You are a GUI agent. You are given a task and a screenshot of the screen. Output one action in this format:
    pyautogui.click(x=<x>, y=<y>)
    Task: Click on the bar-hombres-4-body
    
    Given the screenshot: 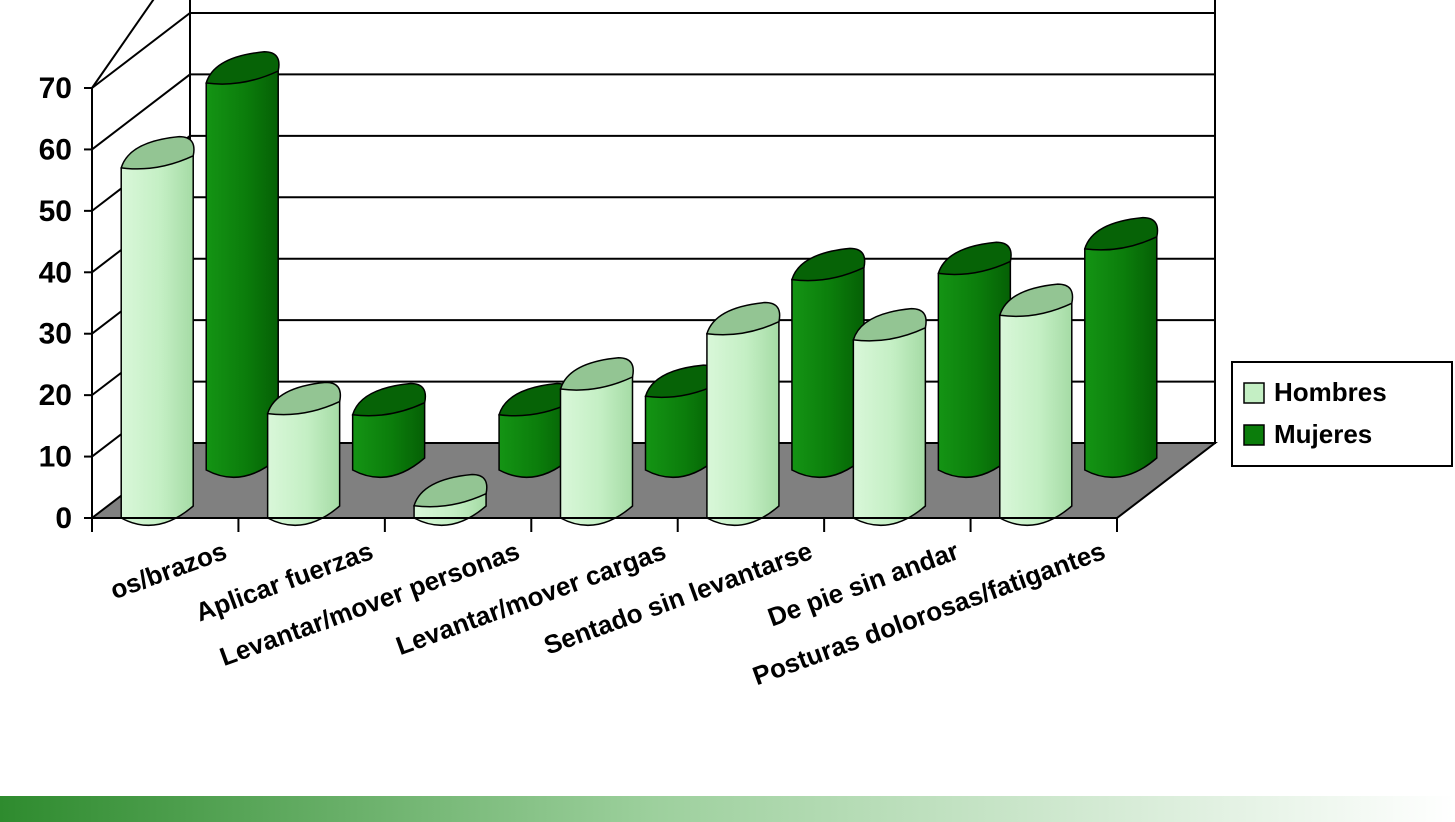 What is the action you would take?
    pyautogui.click(x=743, y=423)
    